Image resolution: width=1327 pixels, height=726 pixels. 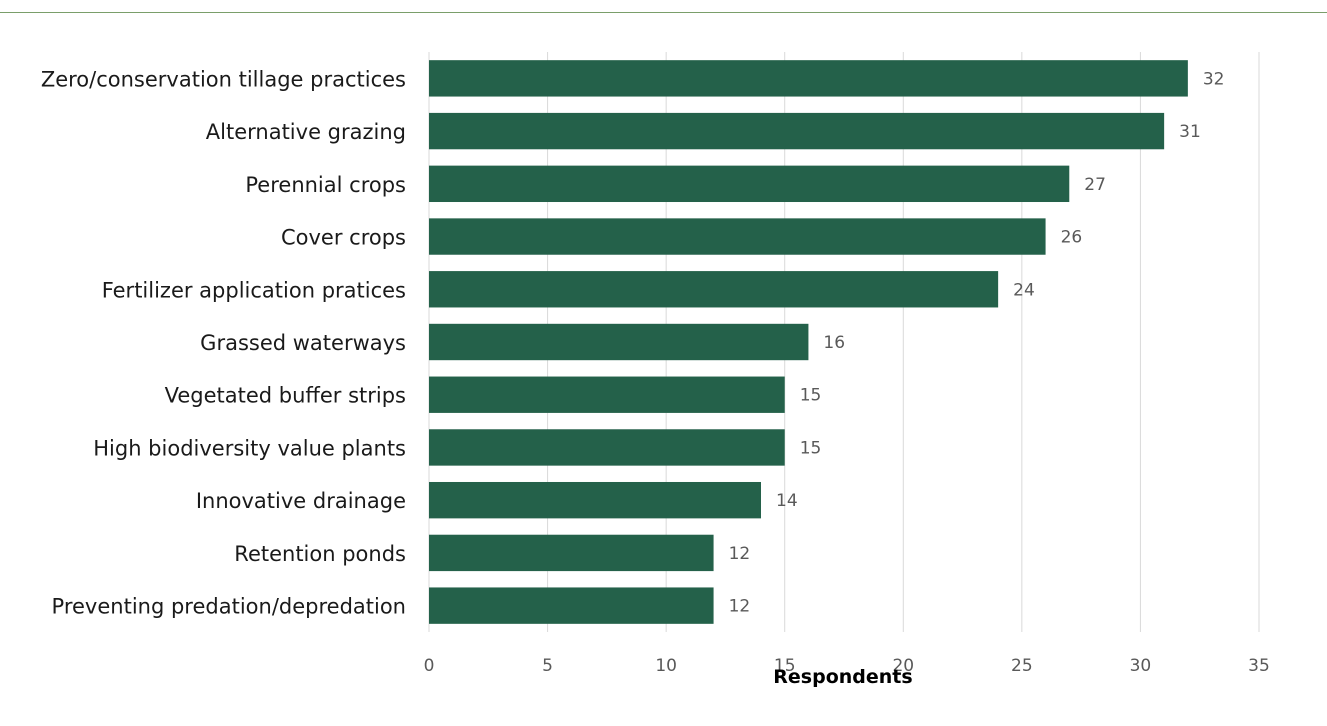 I want to click on x-axis-title: Respondents, so click(x=842, y=677).